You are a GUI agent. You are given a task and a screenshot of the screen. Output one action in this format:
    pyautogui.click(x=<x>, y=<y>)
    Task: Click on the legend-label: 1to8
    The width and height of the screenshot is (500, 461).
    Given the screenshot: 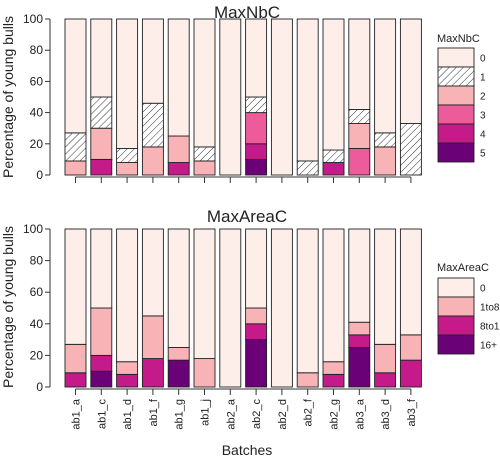 What is the action you would take?
    pyautogui.click(x=490, y=308)
    